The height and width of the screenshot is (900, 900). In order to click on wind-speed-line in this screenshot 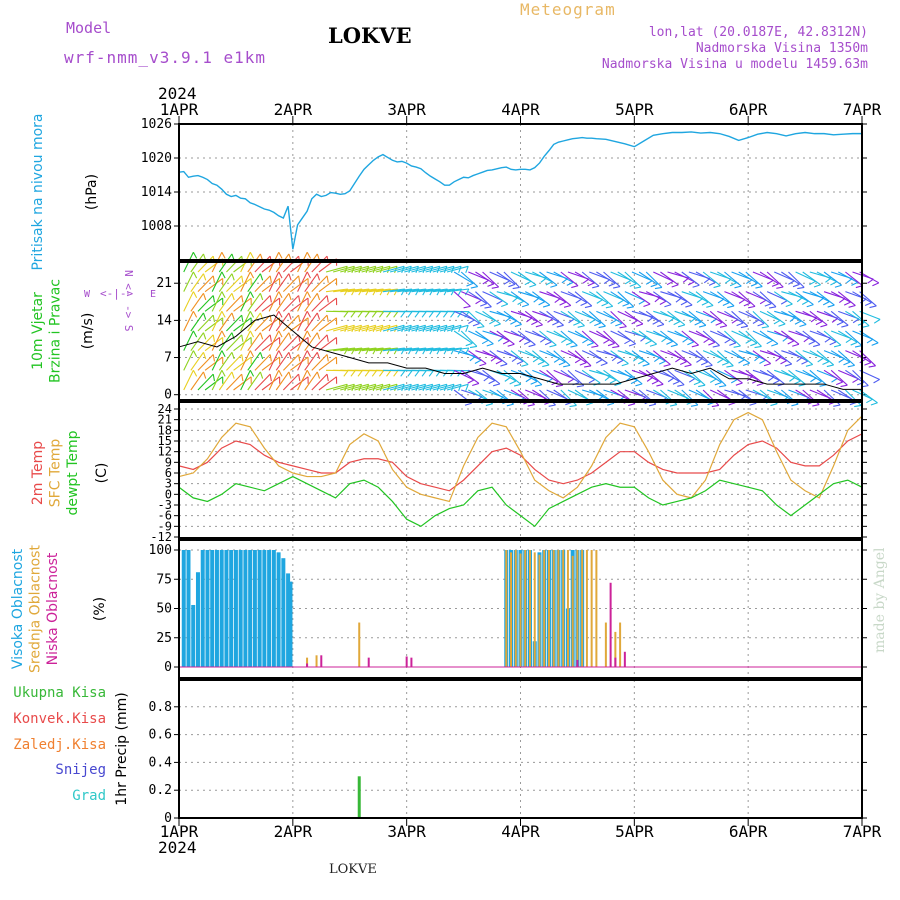, I will do `click(520, 352)`.